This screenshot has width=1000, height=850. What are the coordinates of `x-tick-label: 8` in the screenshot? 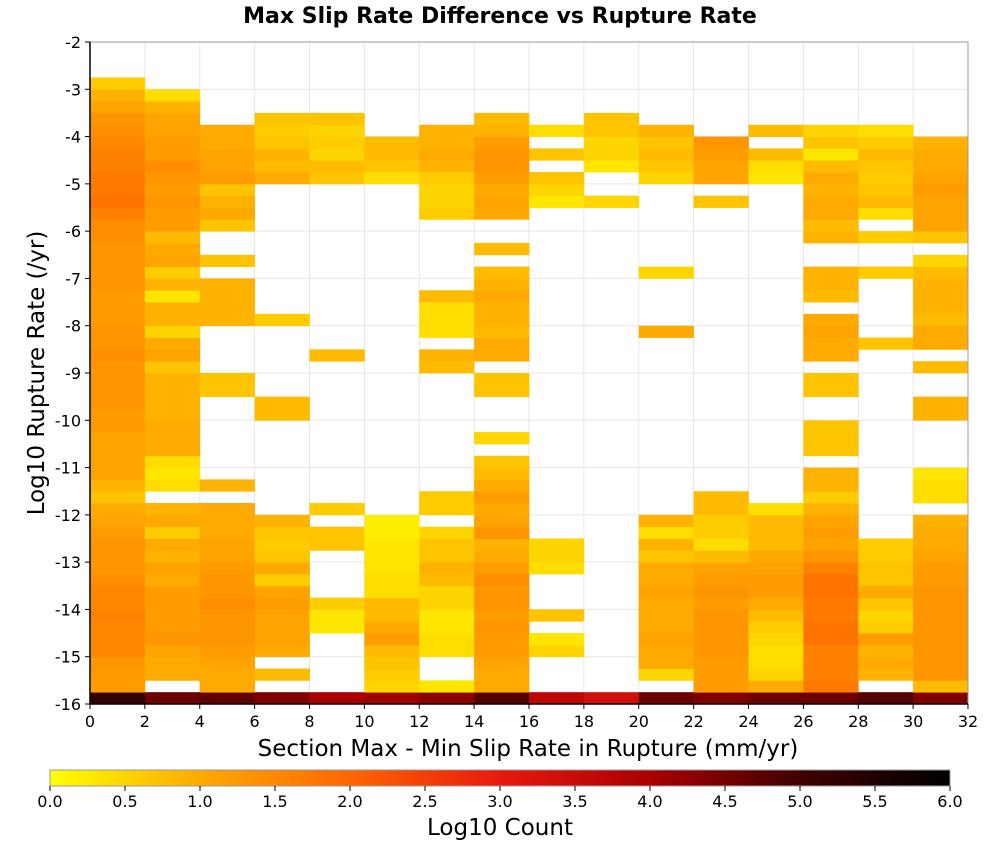 It's located at (309, 721).